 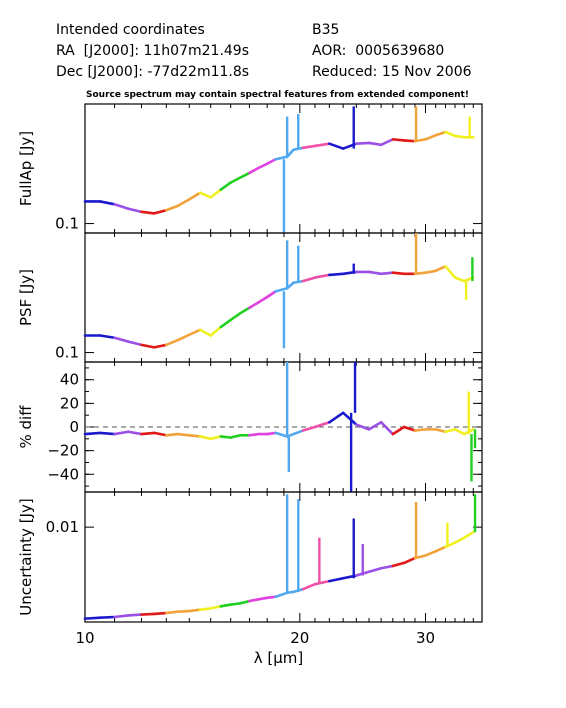 What do you see at coordinates (153, 72) in the screenshot?
I see `header-dec: Dec [J2000]: -77d22m11.8s` at bounding box center [153, 72].